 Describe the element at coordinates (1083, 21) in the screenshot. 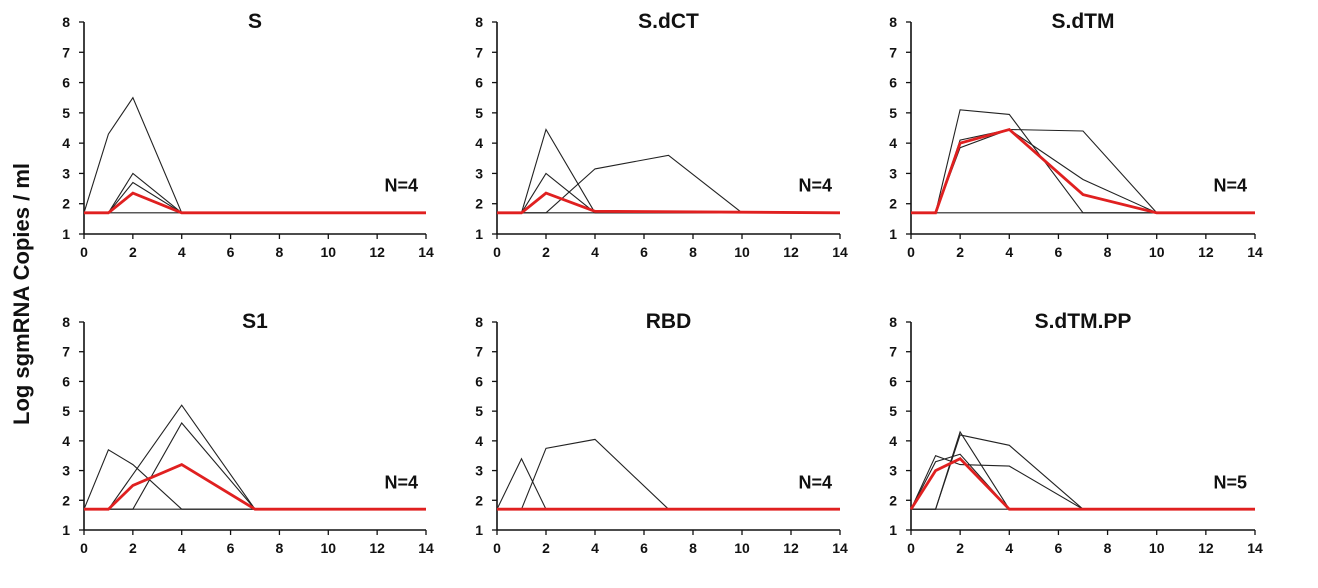

I see `panel-title: S.dTM` at that location.